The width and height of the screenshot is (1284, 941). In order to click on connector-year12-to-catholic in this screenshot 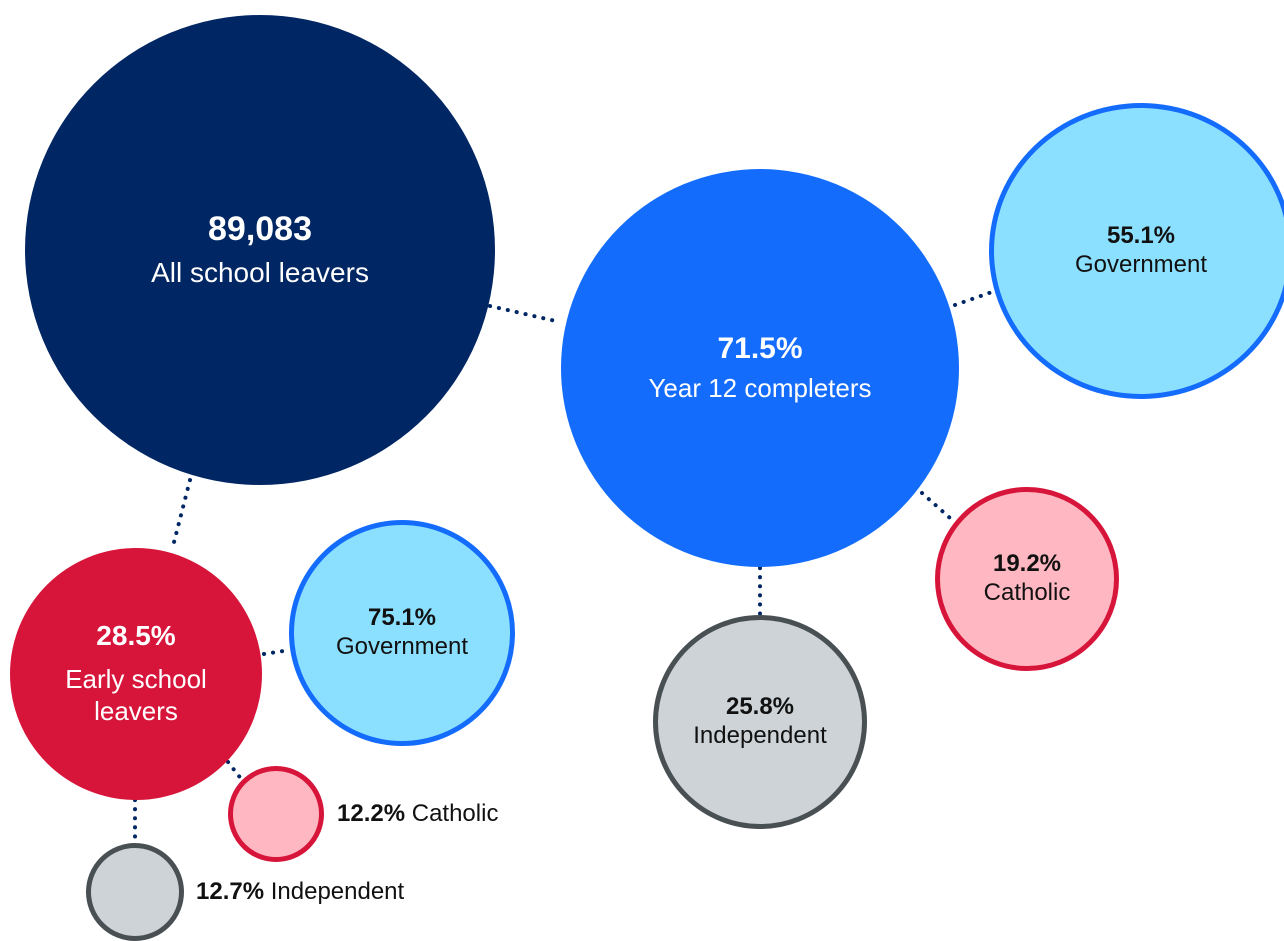, I will do `click(936, 505)`.